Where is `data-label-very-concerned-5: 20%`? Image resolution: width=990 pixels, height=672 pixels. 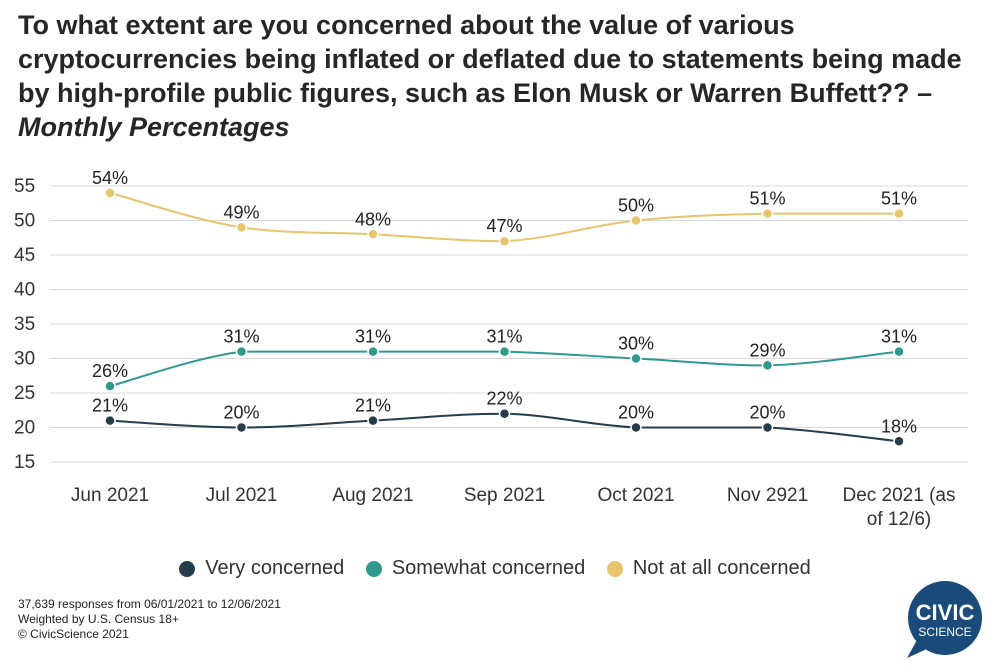 data-label-very-concerned-5: 20% is located at coordinates (767, 413).